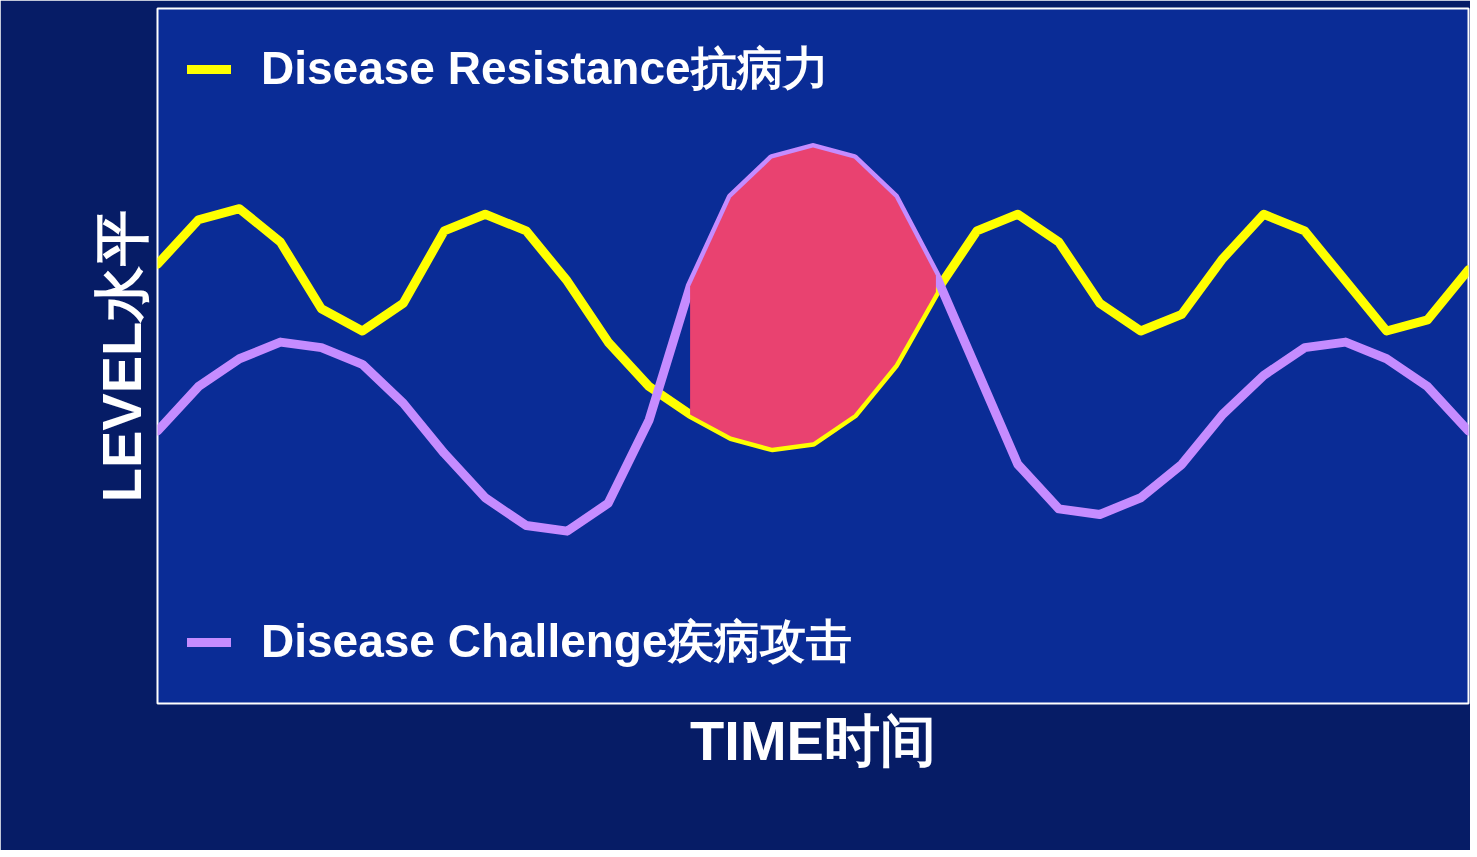  Describe the element at coordinates (545, 68) in the screenshot. I see `legend-label: Disease Resistance抗病力` at that location.